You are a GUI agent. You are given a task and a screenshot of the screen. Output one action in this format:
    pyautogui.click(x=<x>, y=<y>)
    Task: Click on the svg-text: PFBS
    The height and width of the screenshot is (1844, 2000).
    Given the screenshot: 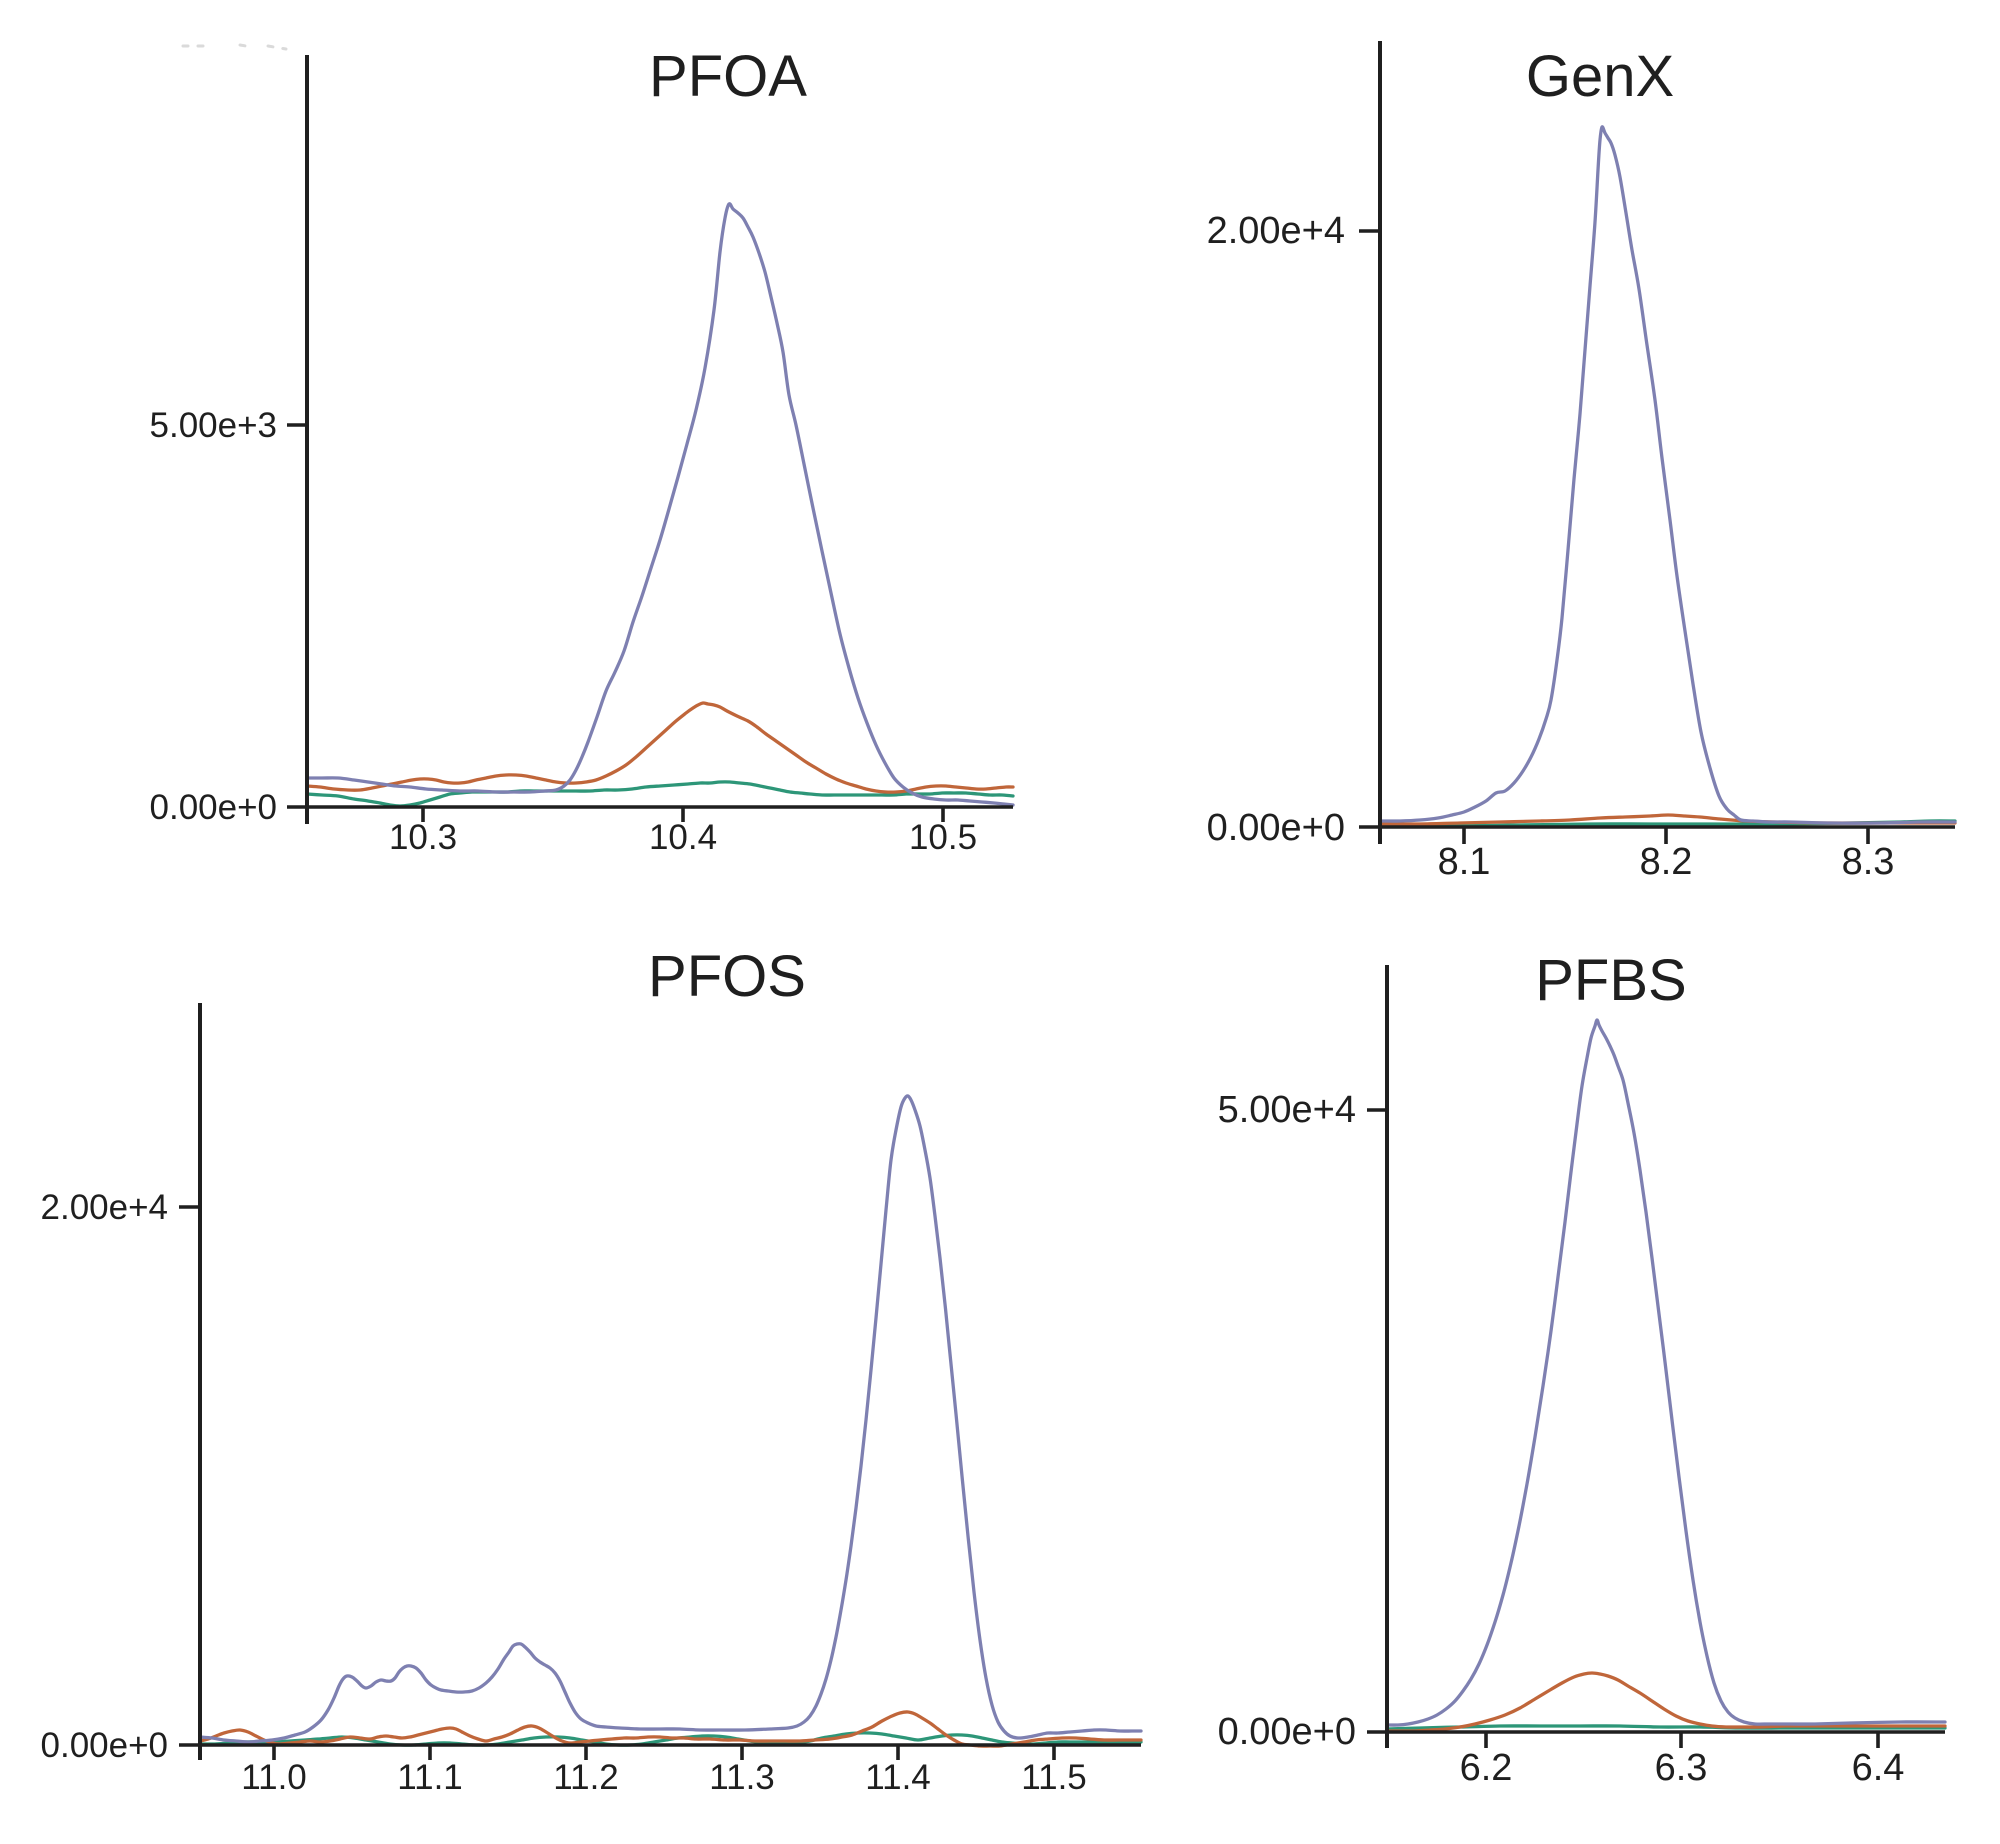 What is the action you would take?
    pyautogui.click(x=1611, y=980)
    